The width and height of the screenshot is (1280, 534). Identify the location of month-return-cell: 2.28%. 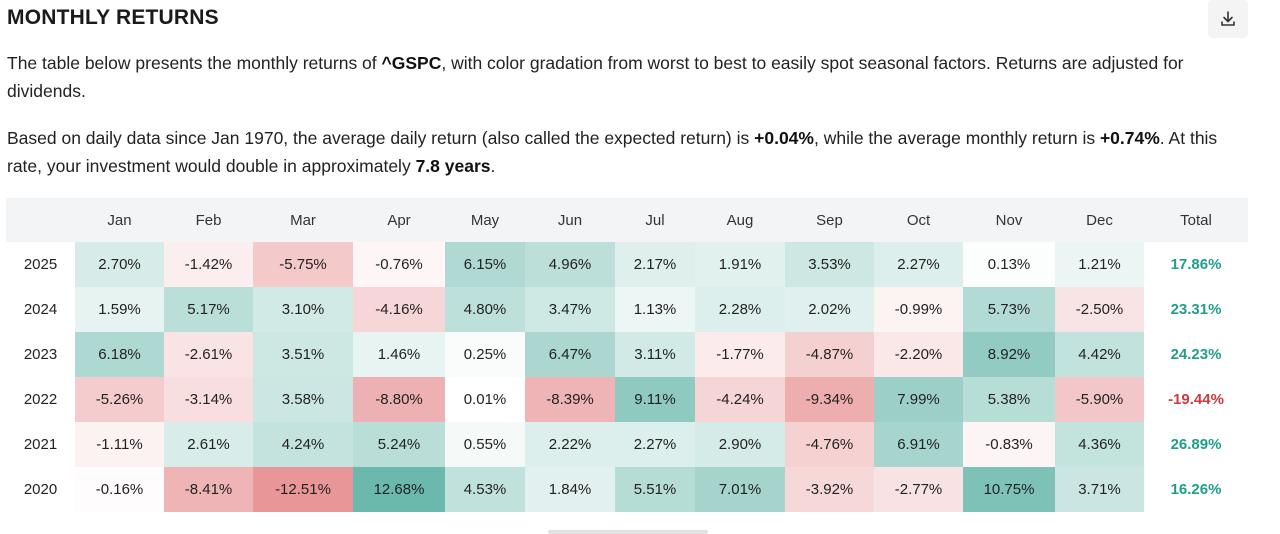
(740, 309).